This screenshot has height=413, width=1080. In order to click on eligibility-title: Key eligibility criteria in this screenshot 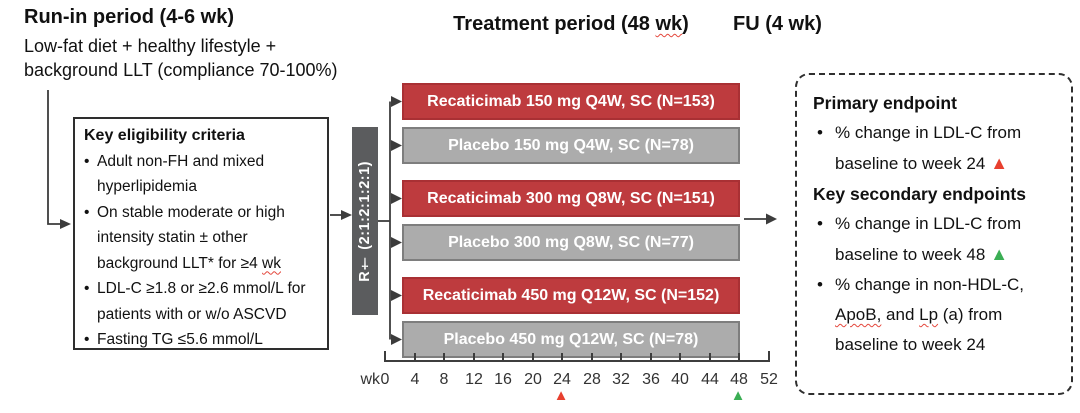, I will do `click(164, 135)`.